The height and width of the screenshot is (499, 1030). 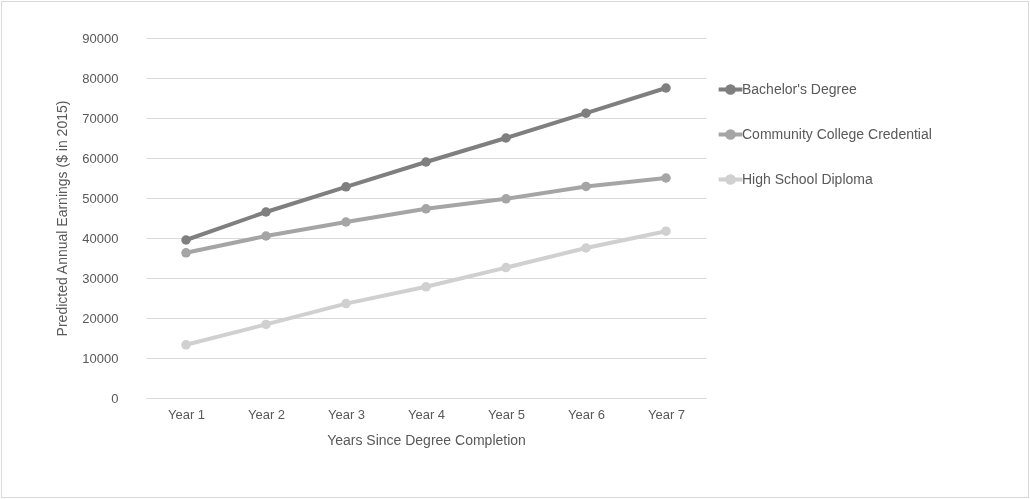 What do you see at coordinates (266, 414) in the screenshot?
I see `x-tick-label: Year 2` at bounding box center [266, 414].